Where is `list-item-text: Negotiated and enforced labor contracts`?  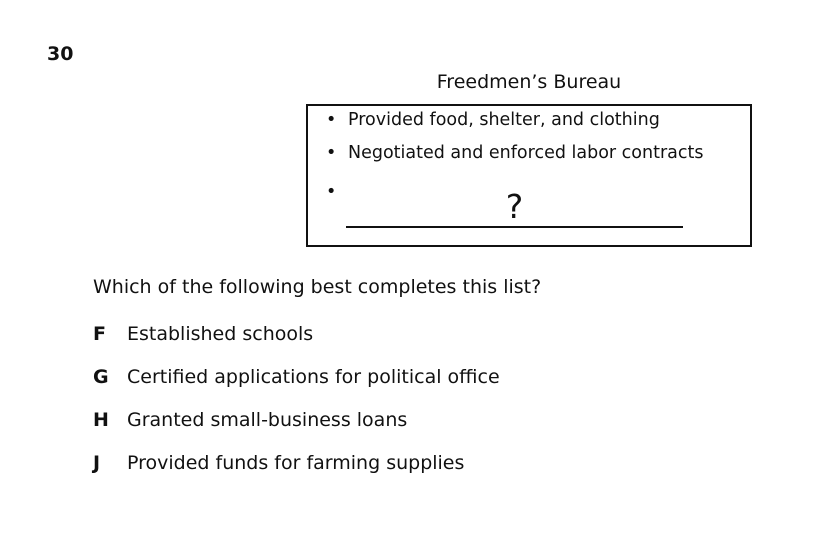
list-item-text: Negotiated and enforced labor contracts is located at coordinates (526, 153).